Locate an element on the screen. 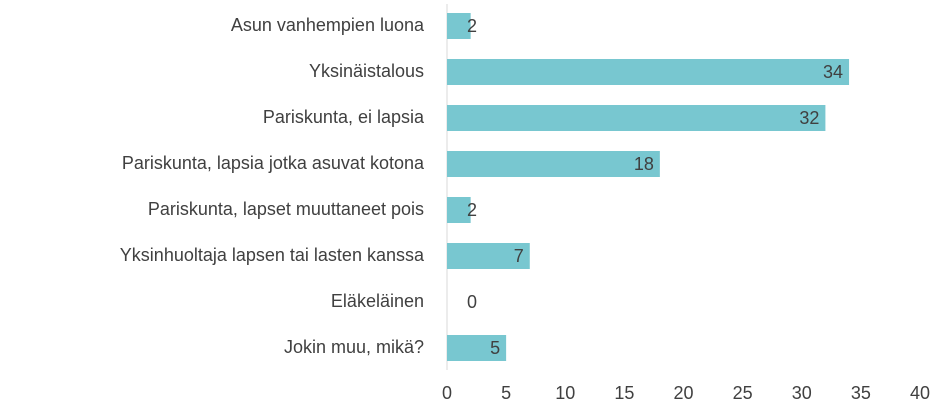 This screenshot has width=941, height=408. y-tick-label: Pariskunta, lapsia jotka asuvat kotona is located at coordinates (273, 163).